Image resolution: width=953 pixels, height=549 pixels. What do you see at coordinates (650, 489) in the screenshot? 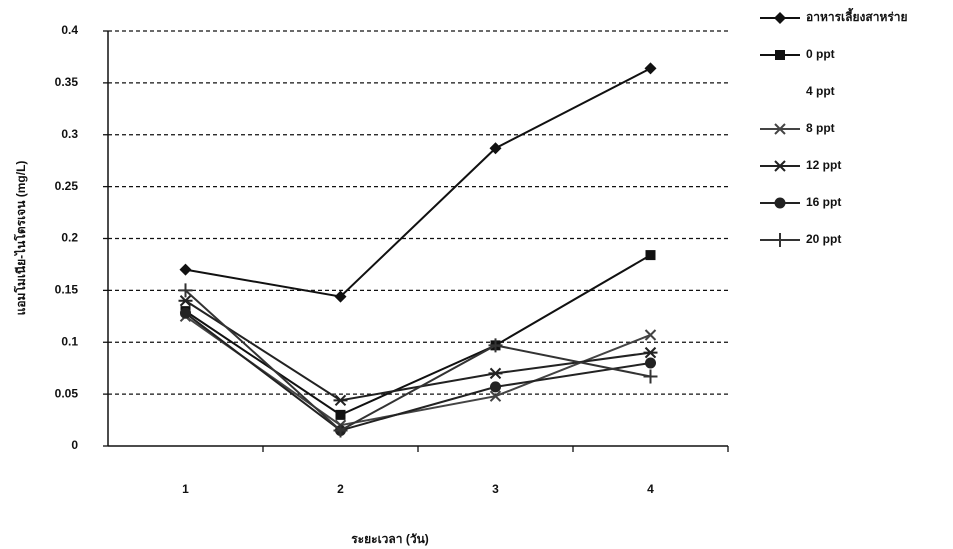
I see `x-tick-label: 4` at bounding box center [650, 489].